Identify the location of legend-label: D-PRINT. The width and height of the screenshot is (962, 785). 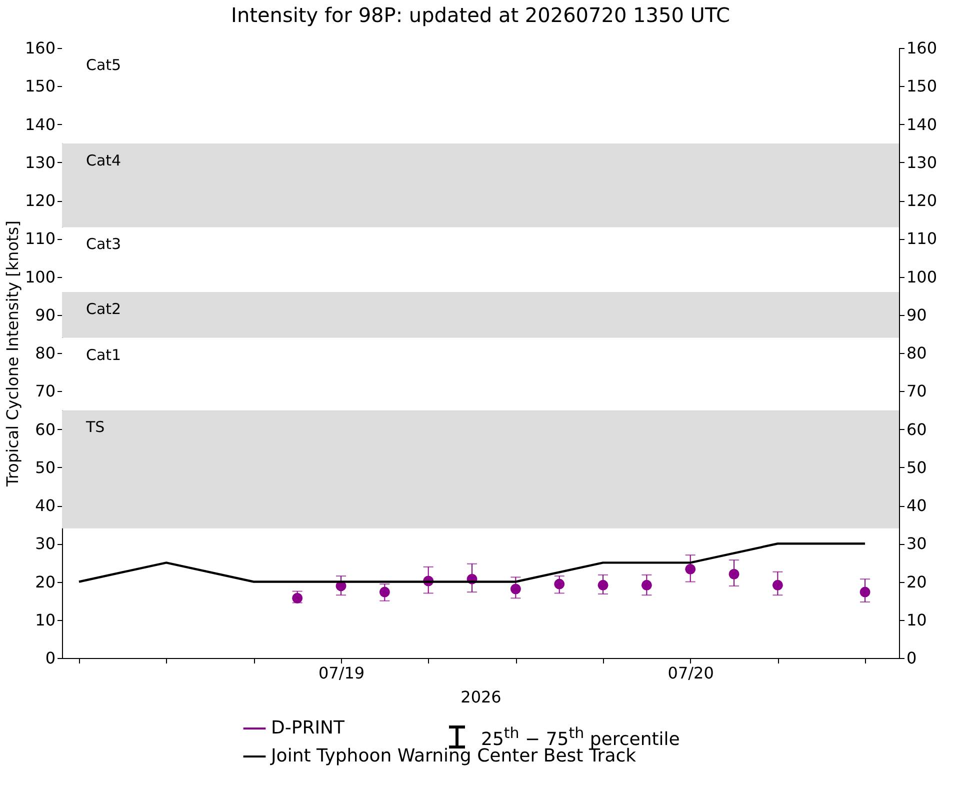
(308, 728).